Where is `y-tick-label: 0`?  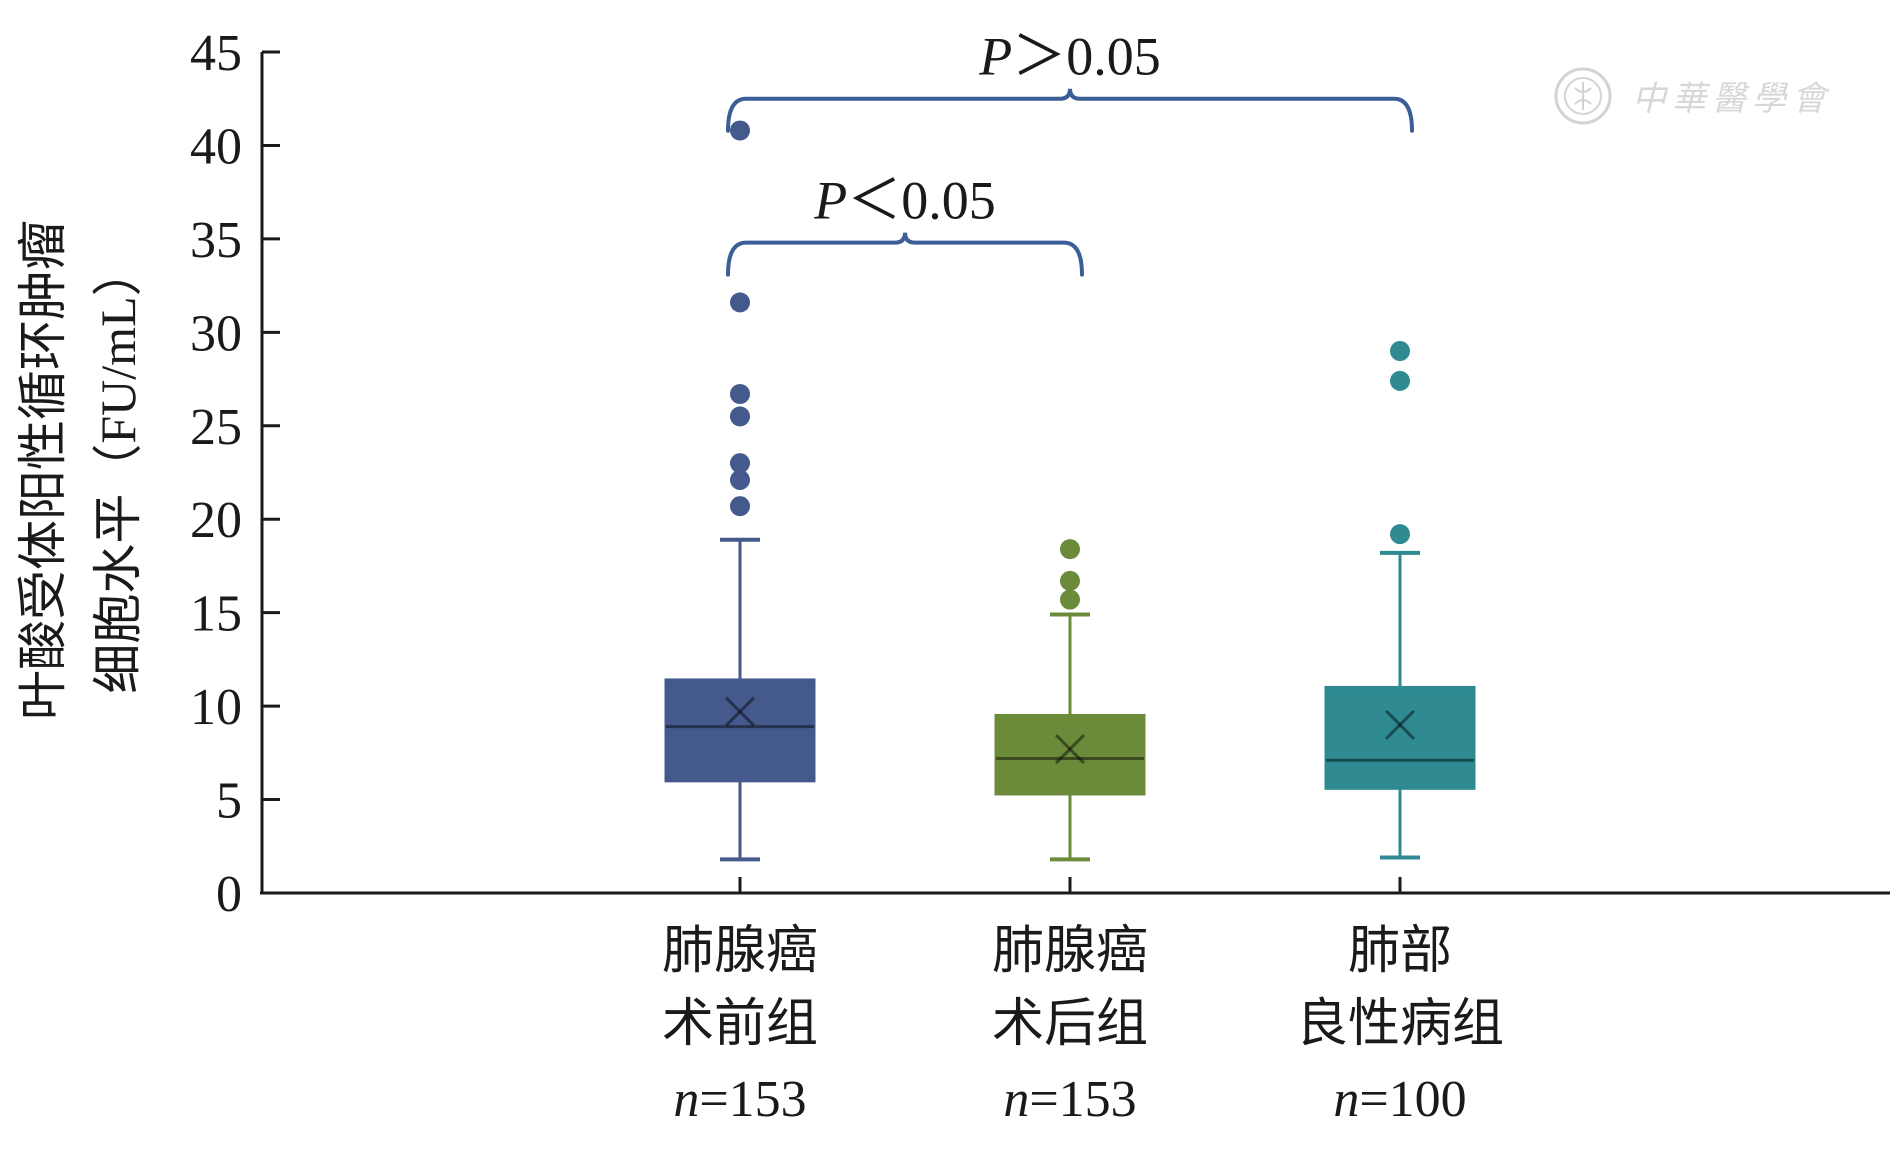 y-tick-label: 0 is located at coordinates (229, 894).